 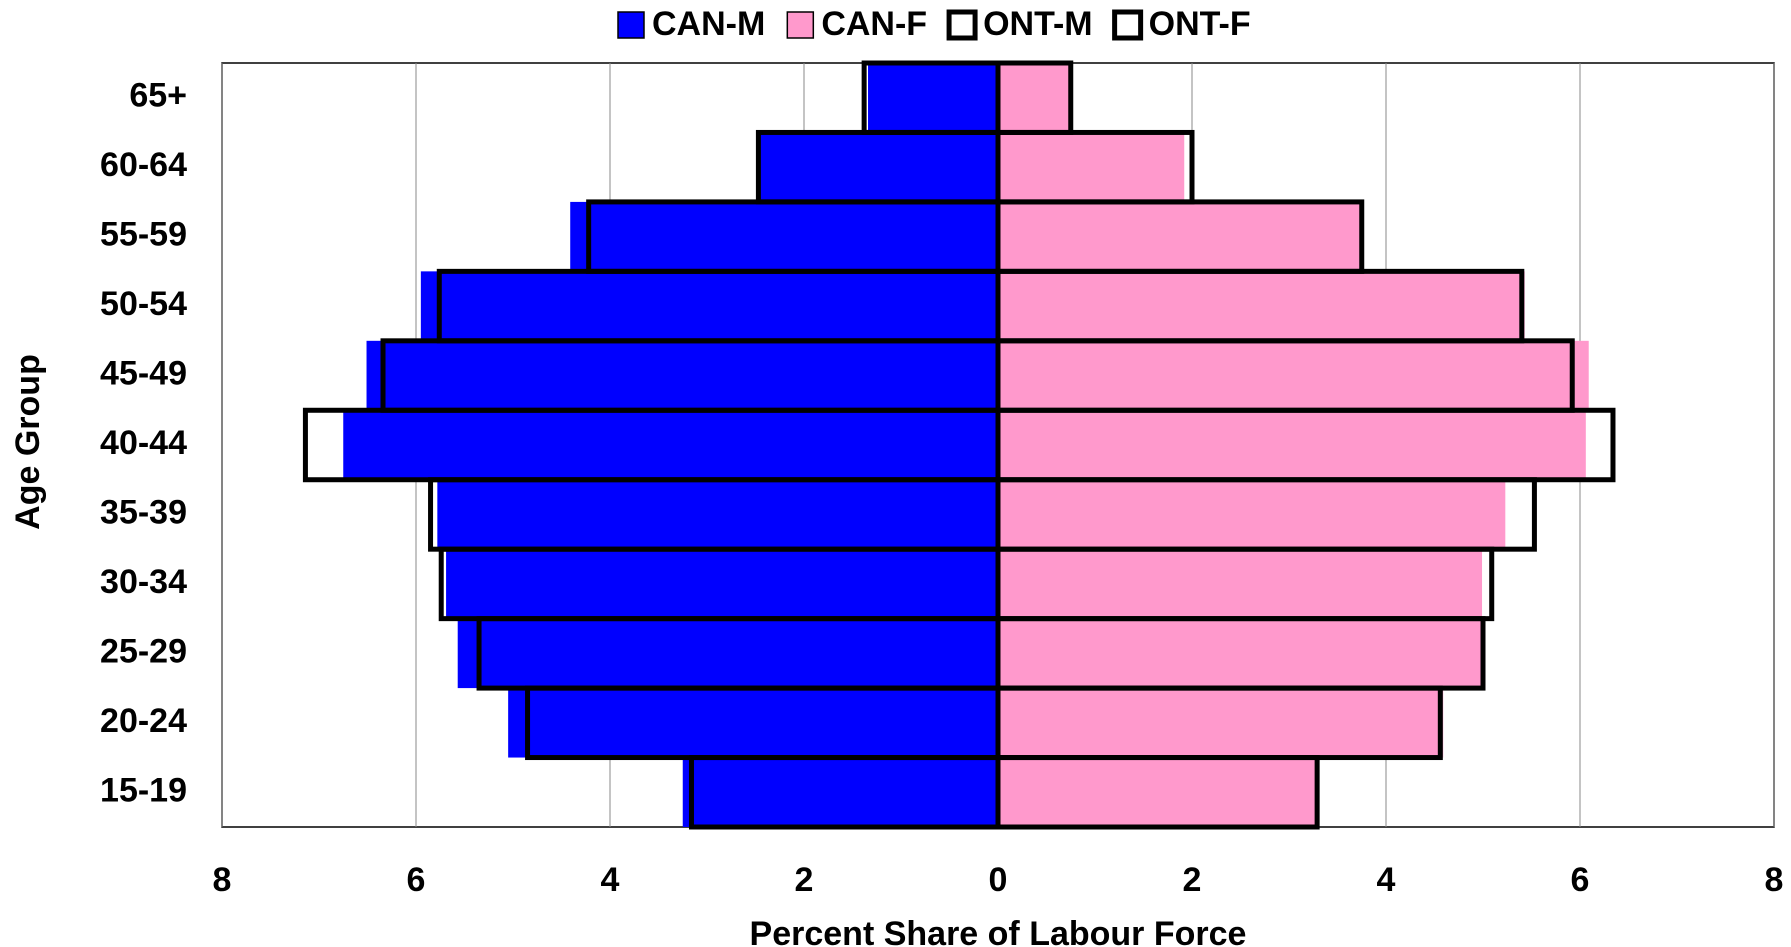 What do you see at coordinates (874, 24) in the screenshot?
I see `legend-label: CAN-F` at bounding box center [874, 24].